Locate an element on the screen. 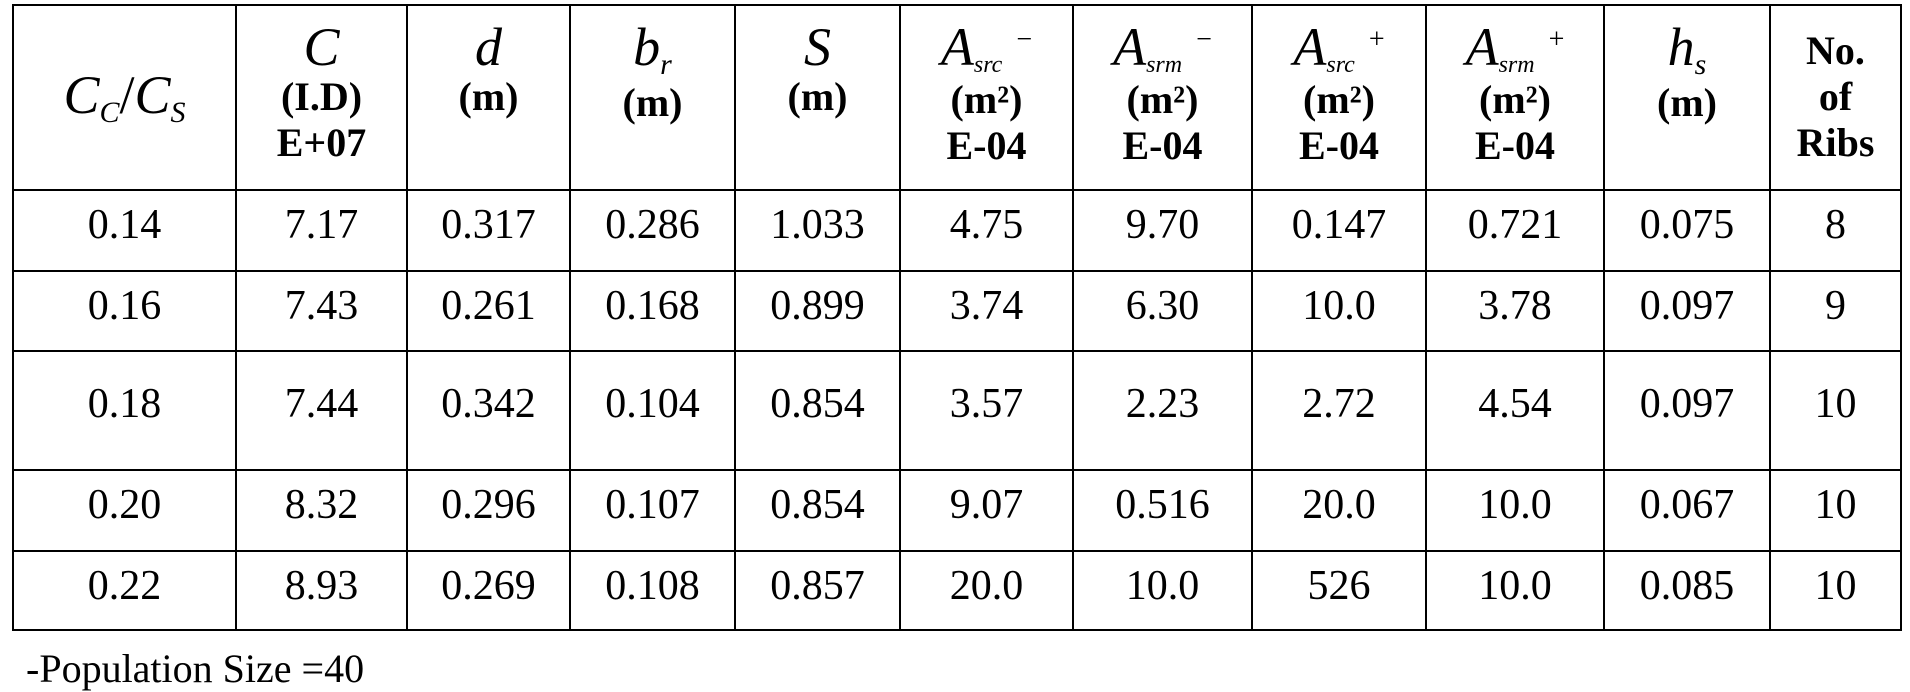 The height and width of the screenshot is (692, 1910). table-cell: 6.30 is located at coordinates (1162, 311).